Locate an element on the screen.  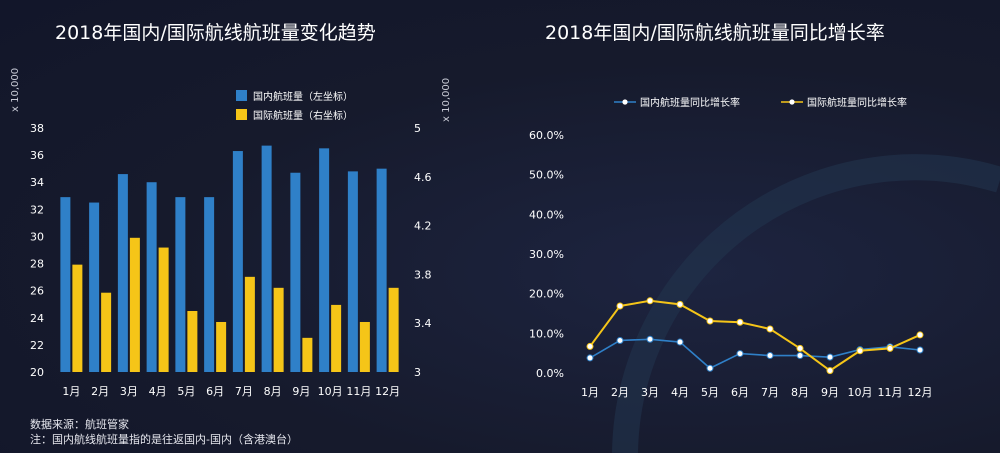
y-tick-label: 30.0% is located at coordinates (546, 254).